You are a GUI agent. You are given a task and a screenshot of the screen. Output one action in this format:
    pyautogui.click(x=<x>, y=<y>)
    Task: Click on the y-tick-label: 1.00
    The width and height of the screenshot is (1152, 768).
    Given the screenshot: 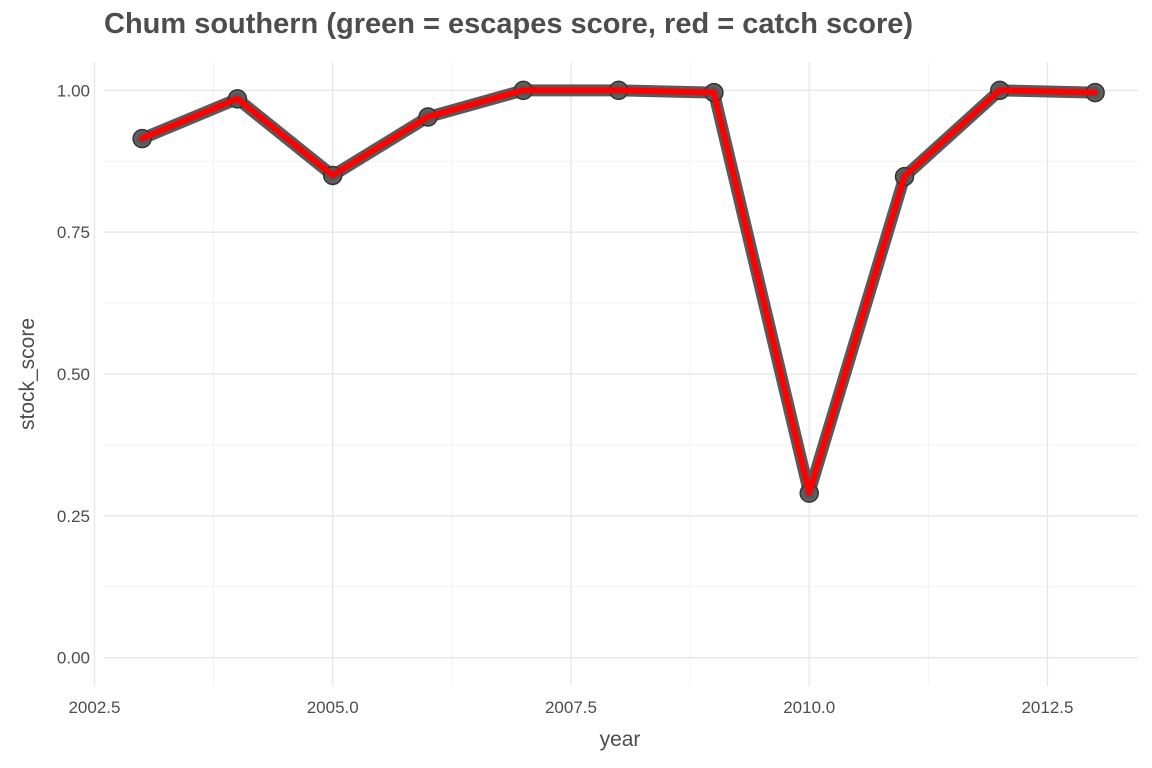 What is the action you would take?
    pyautogui.click(x=73, y=90)
    